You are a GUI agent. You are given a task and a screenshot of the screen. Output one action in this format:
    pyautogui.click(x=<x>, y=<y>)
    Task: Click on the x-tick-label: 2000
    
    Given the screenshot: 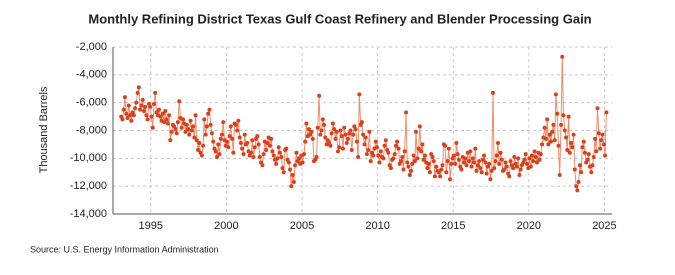 What is the action you would take?
    pyautogui.click(x=226, y=226)
    